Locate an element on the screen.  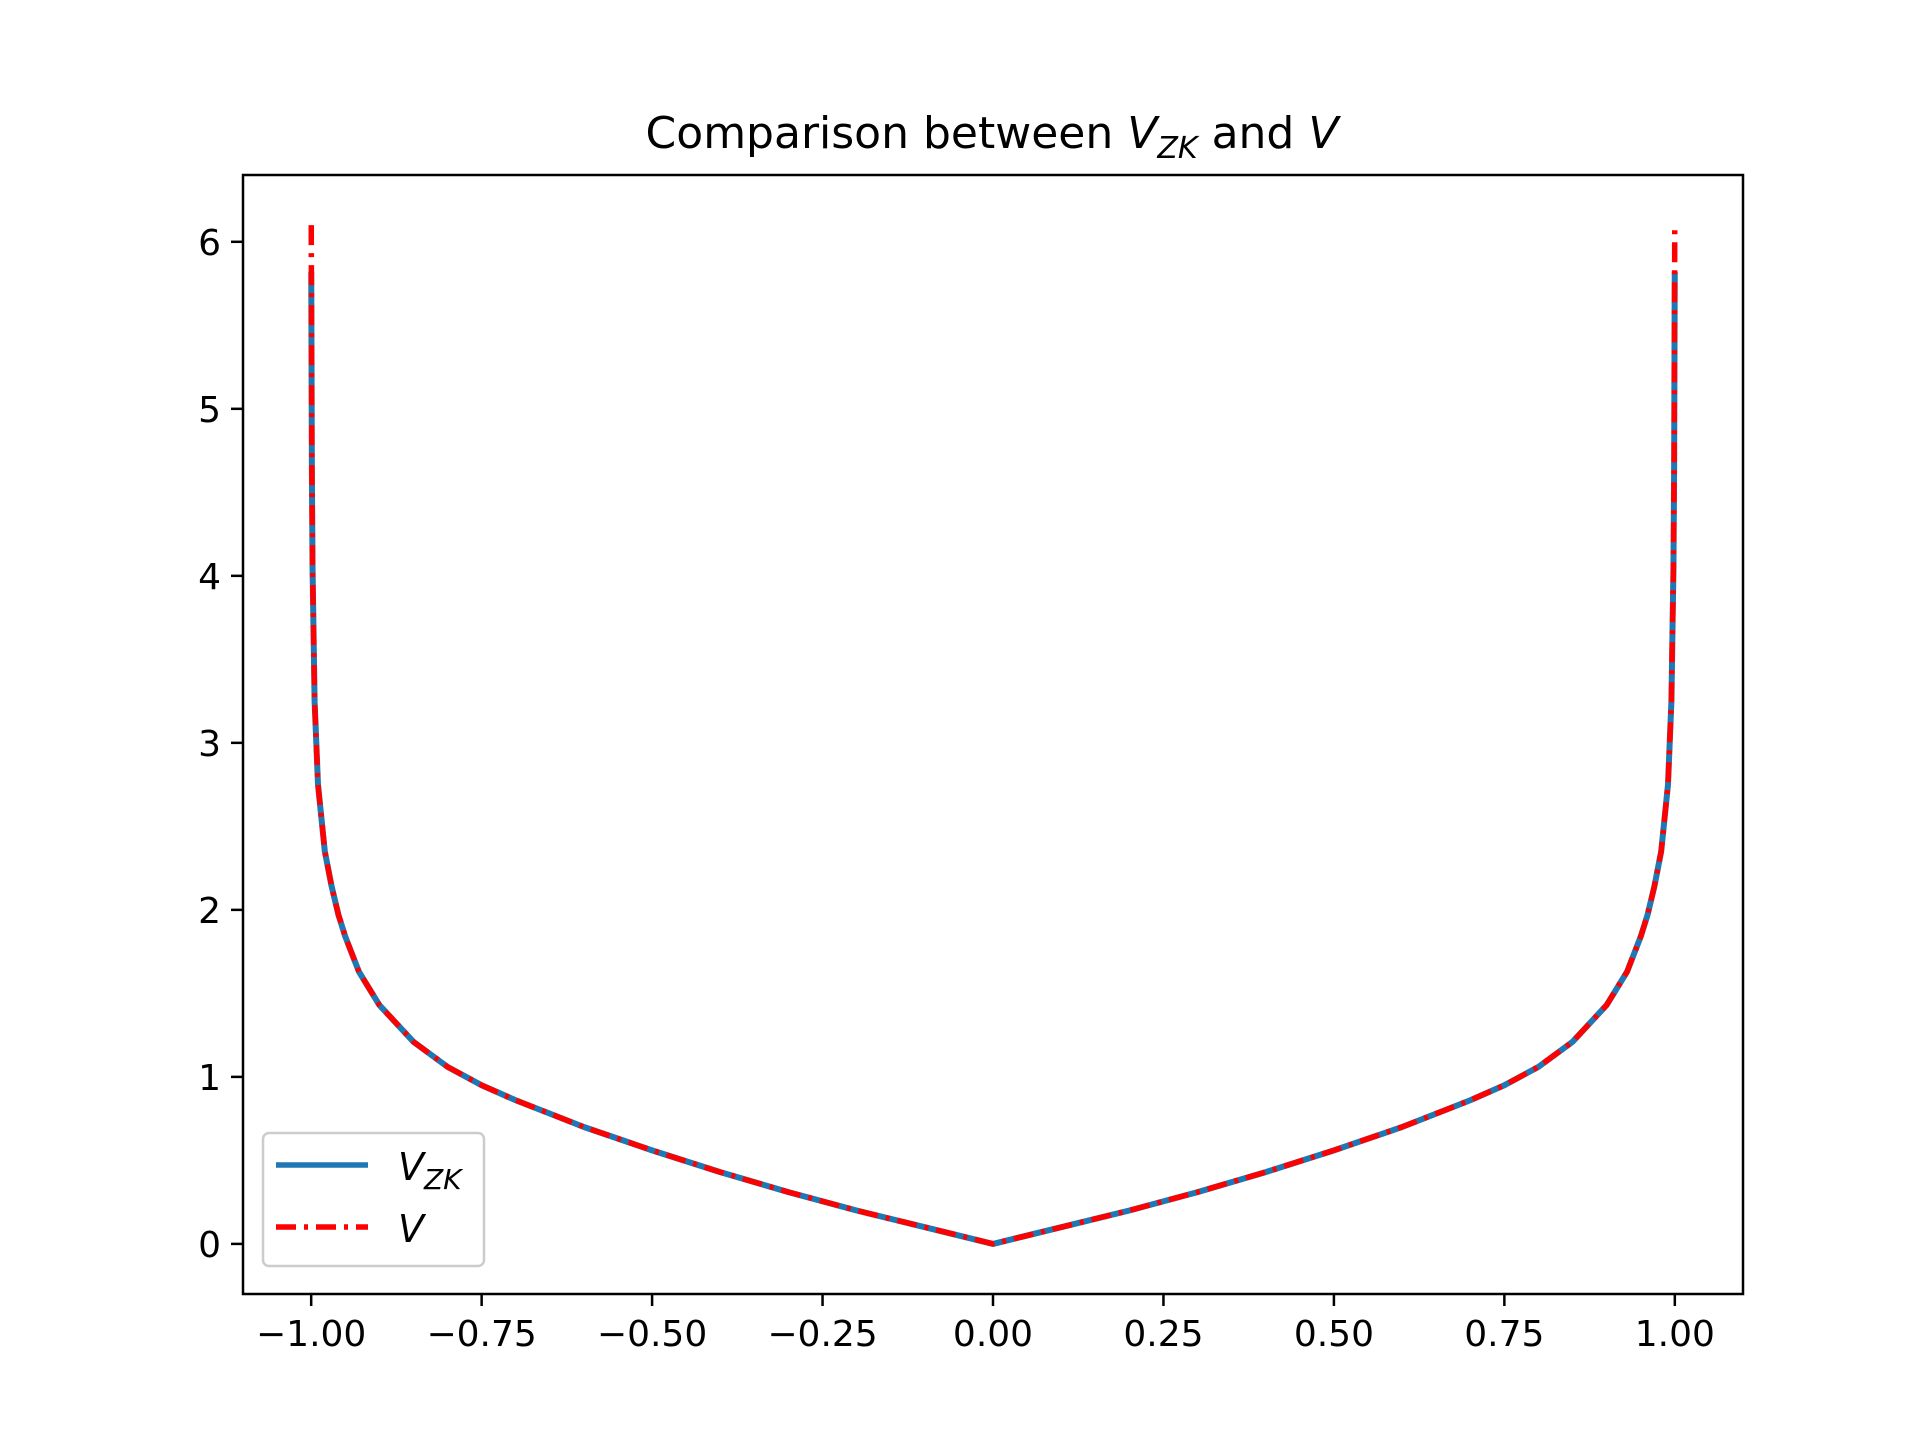
legend-box is located at coordinates (373, 1199).